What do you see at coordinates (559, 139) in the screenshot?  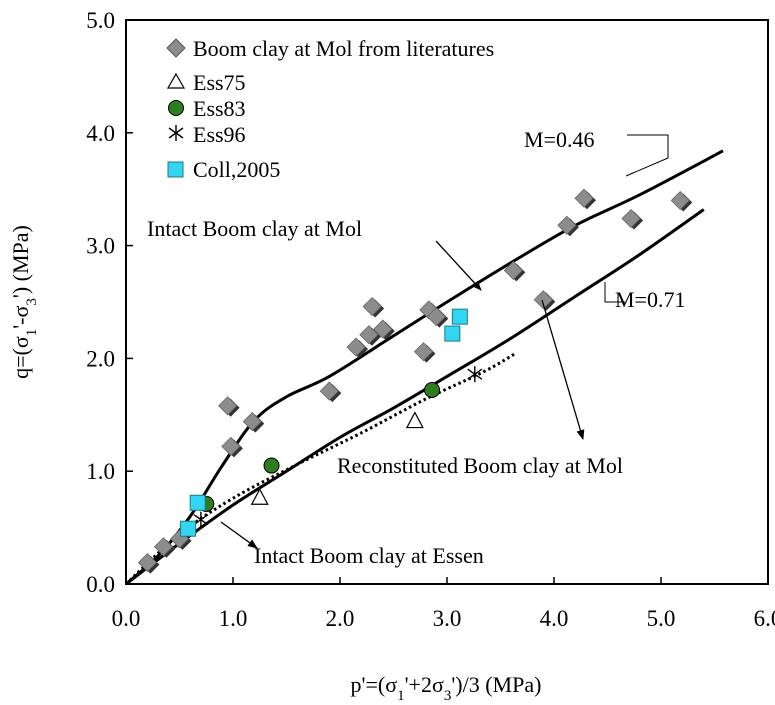 I see `label-m046: M=0.46` at bounding box center [559, 139].